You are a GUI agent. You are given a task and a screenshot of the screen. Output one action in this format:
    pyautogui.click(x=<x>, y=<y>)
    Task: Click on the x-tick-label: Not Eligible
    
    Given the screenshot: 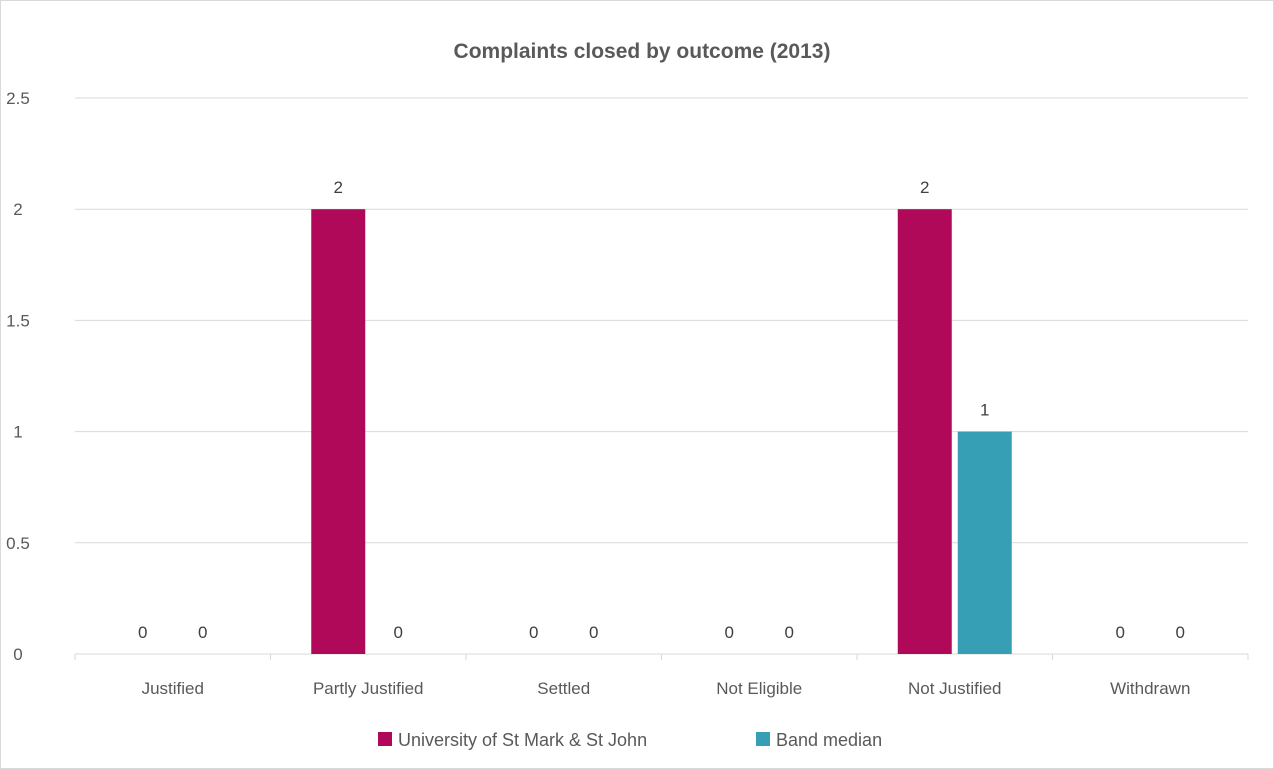 What is the action you would take?
    pyautogui.click(x=759, y=688)
    